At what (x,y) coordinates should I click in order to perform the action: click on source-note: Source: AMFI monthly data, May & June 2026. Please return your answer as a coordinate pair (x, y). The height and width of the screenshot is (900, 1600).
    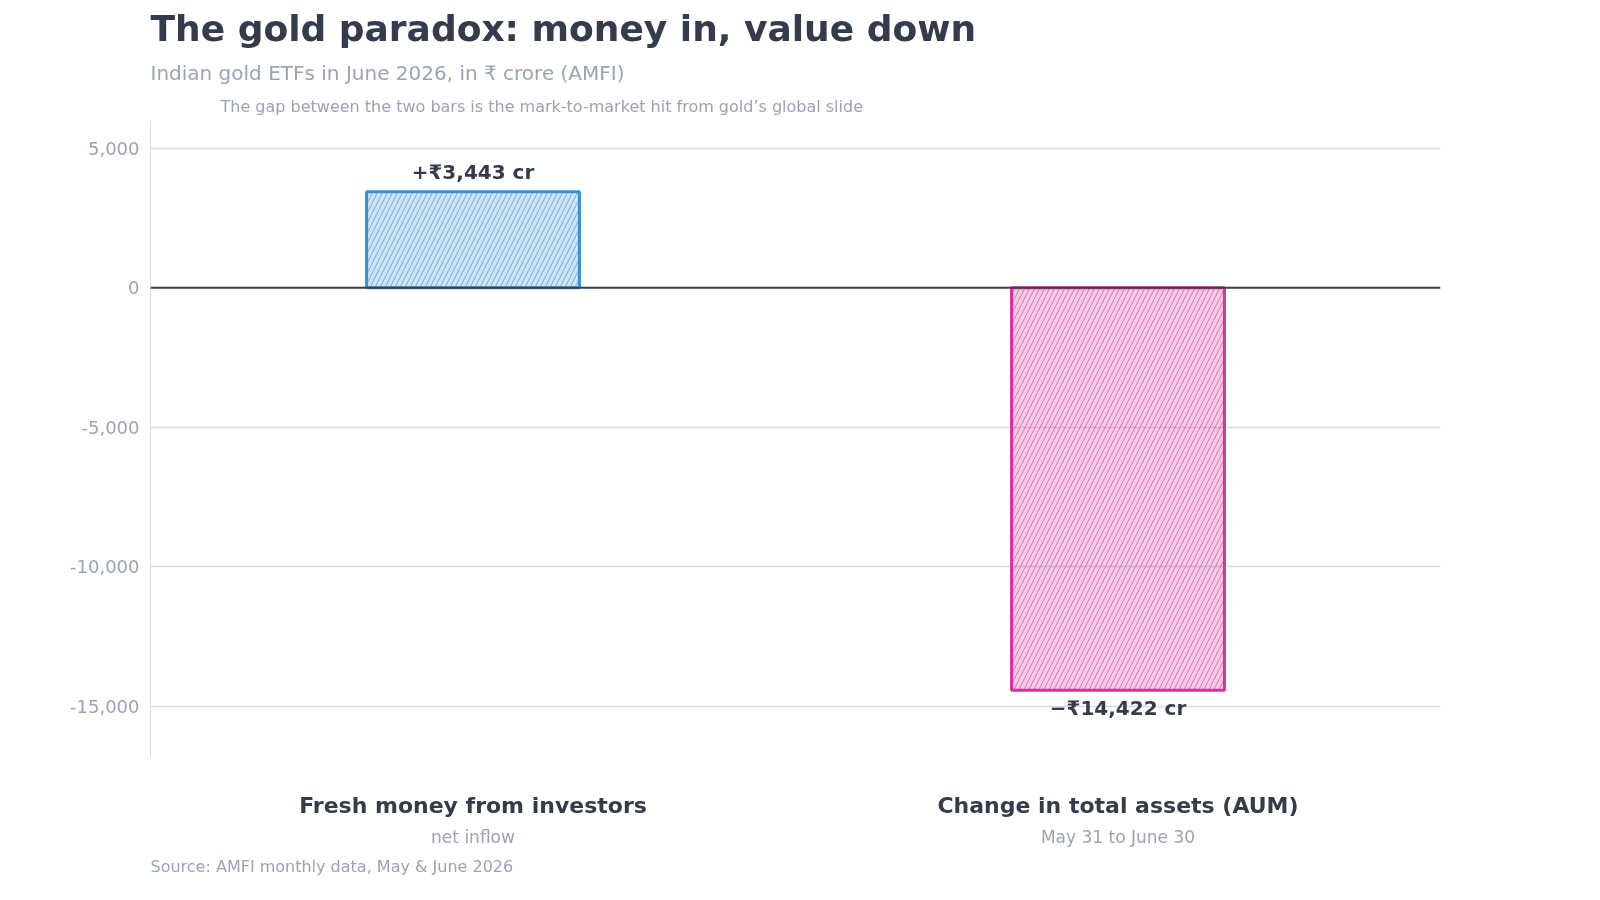
    Looking at the image, I should click on (332, 866).